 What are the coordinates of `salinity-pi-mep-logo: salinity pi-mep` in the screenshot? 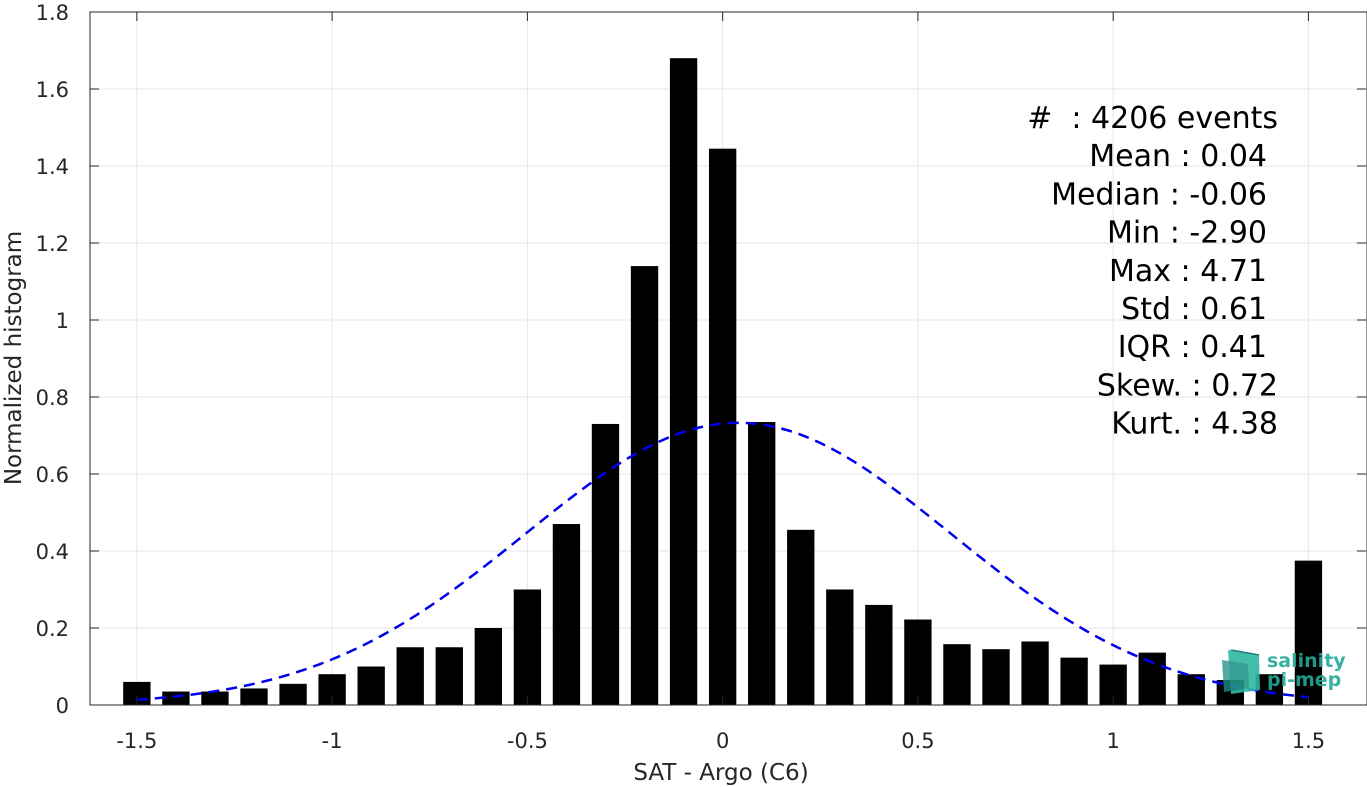 It's located at (1284, 671).